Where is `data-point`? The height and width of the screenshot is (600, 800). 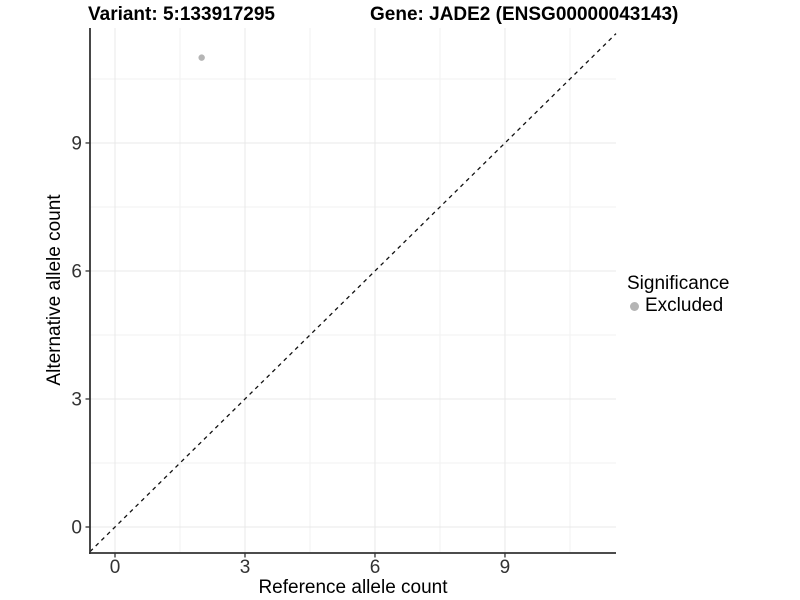 data-point is located at coordinates (201, 57).